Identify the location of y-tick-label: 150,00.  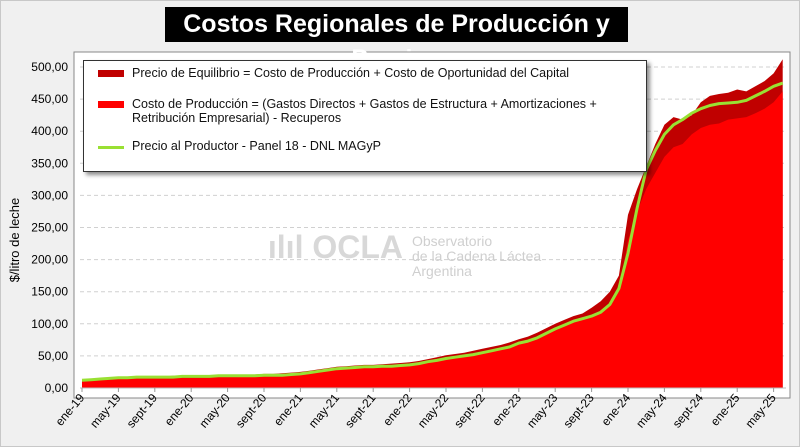
(49, 292).